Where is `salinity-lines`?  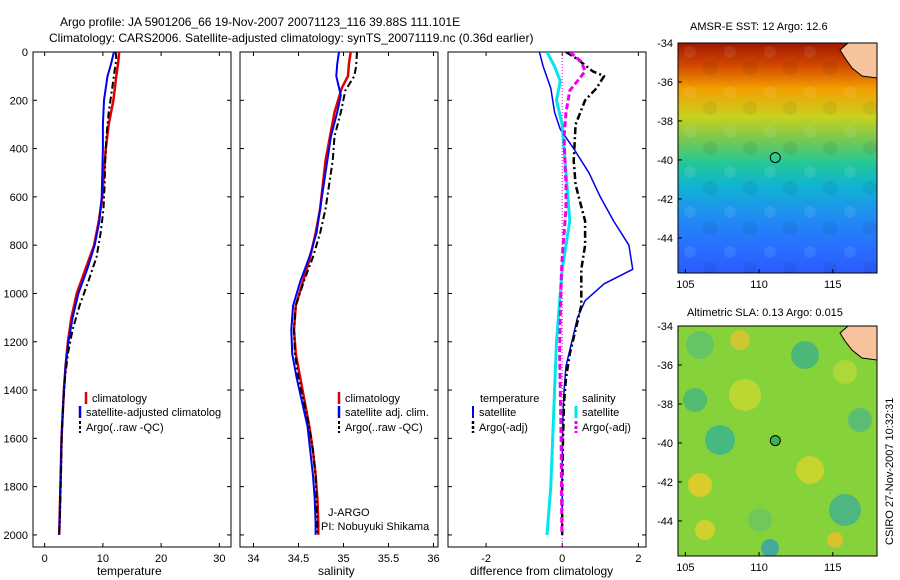 salinity-lines is located at coordinates (324, 293).